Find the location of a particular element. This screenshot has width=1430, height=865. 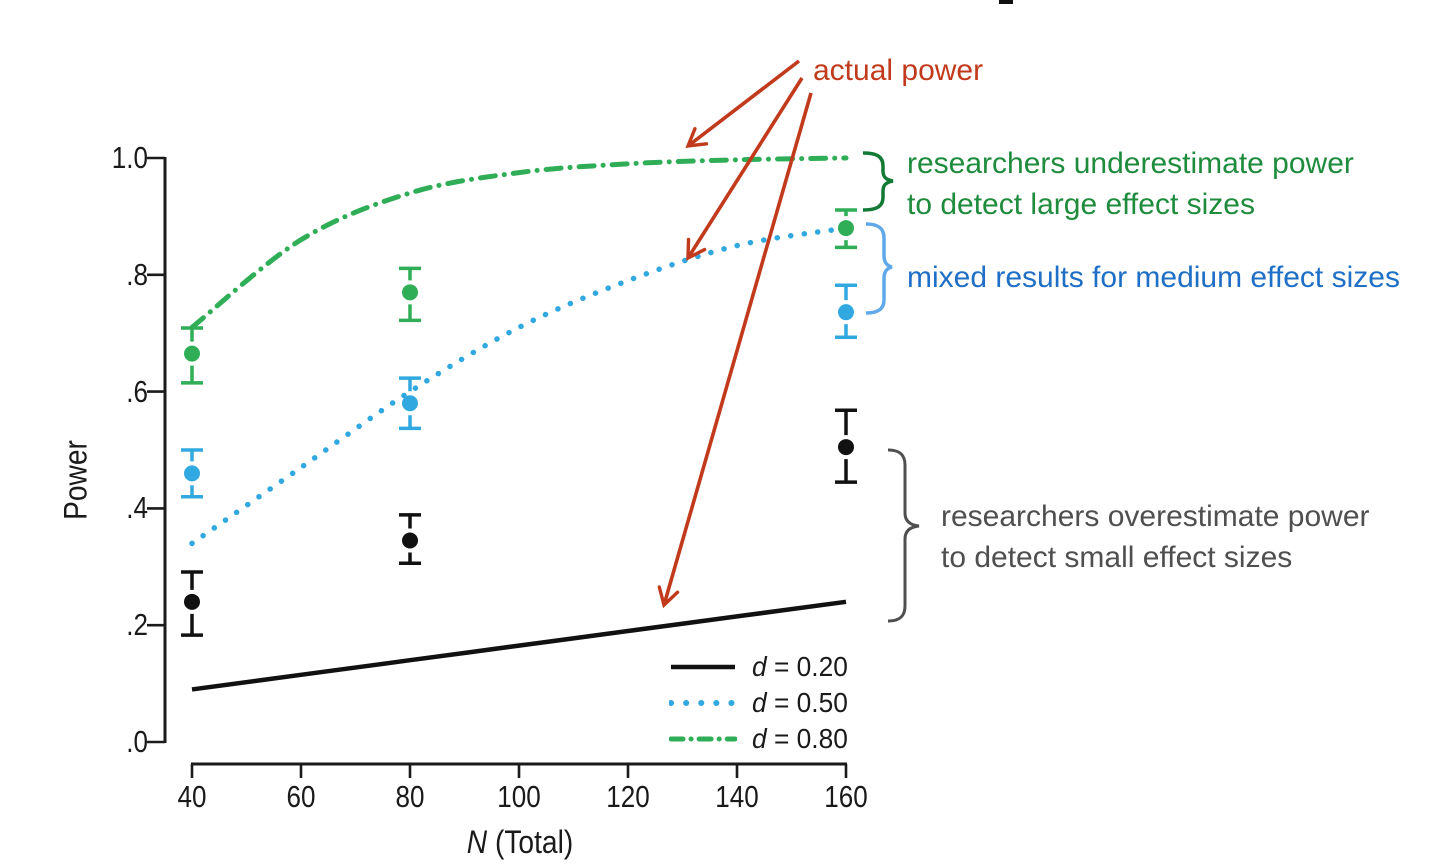

legend-label: d = 0.50 is located at coordinates (800, 703).